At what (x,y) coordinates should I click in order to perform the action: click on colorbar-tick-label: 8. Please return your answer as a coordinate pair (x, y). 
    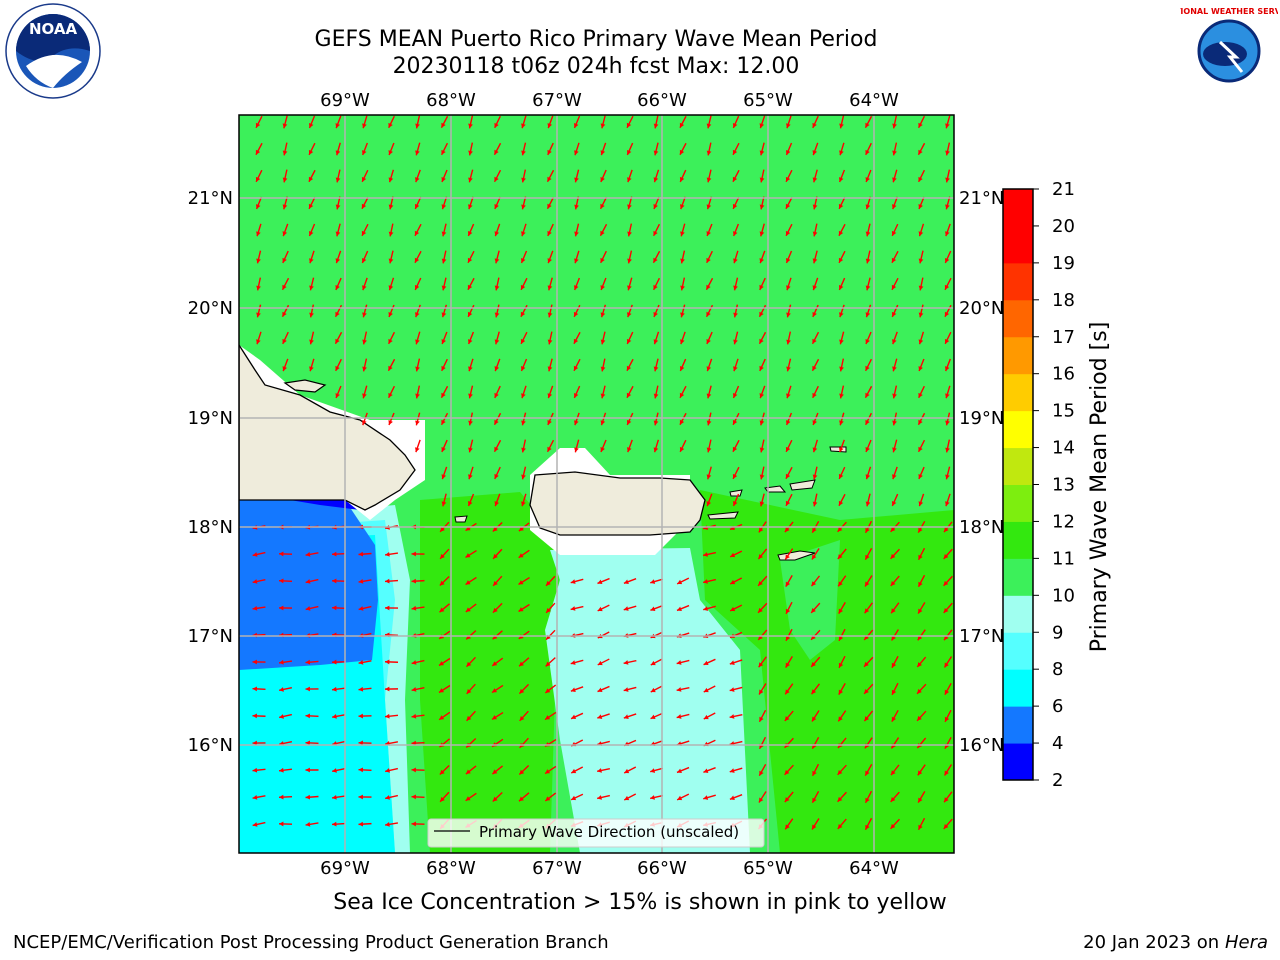
    Looking at the image, I should click on (1057, 669).